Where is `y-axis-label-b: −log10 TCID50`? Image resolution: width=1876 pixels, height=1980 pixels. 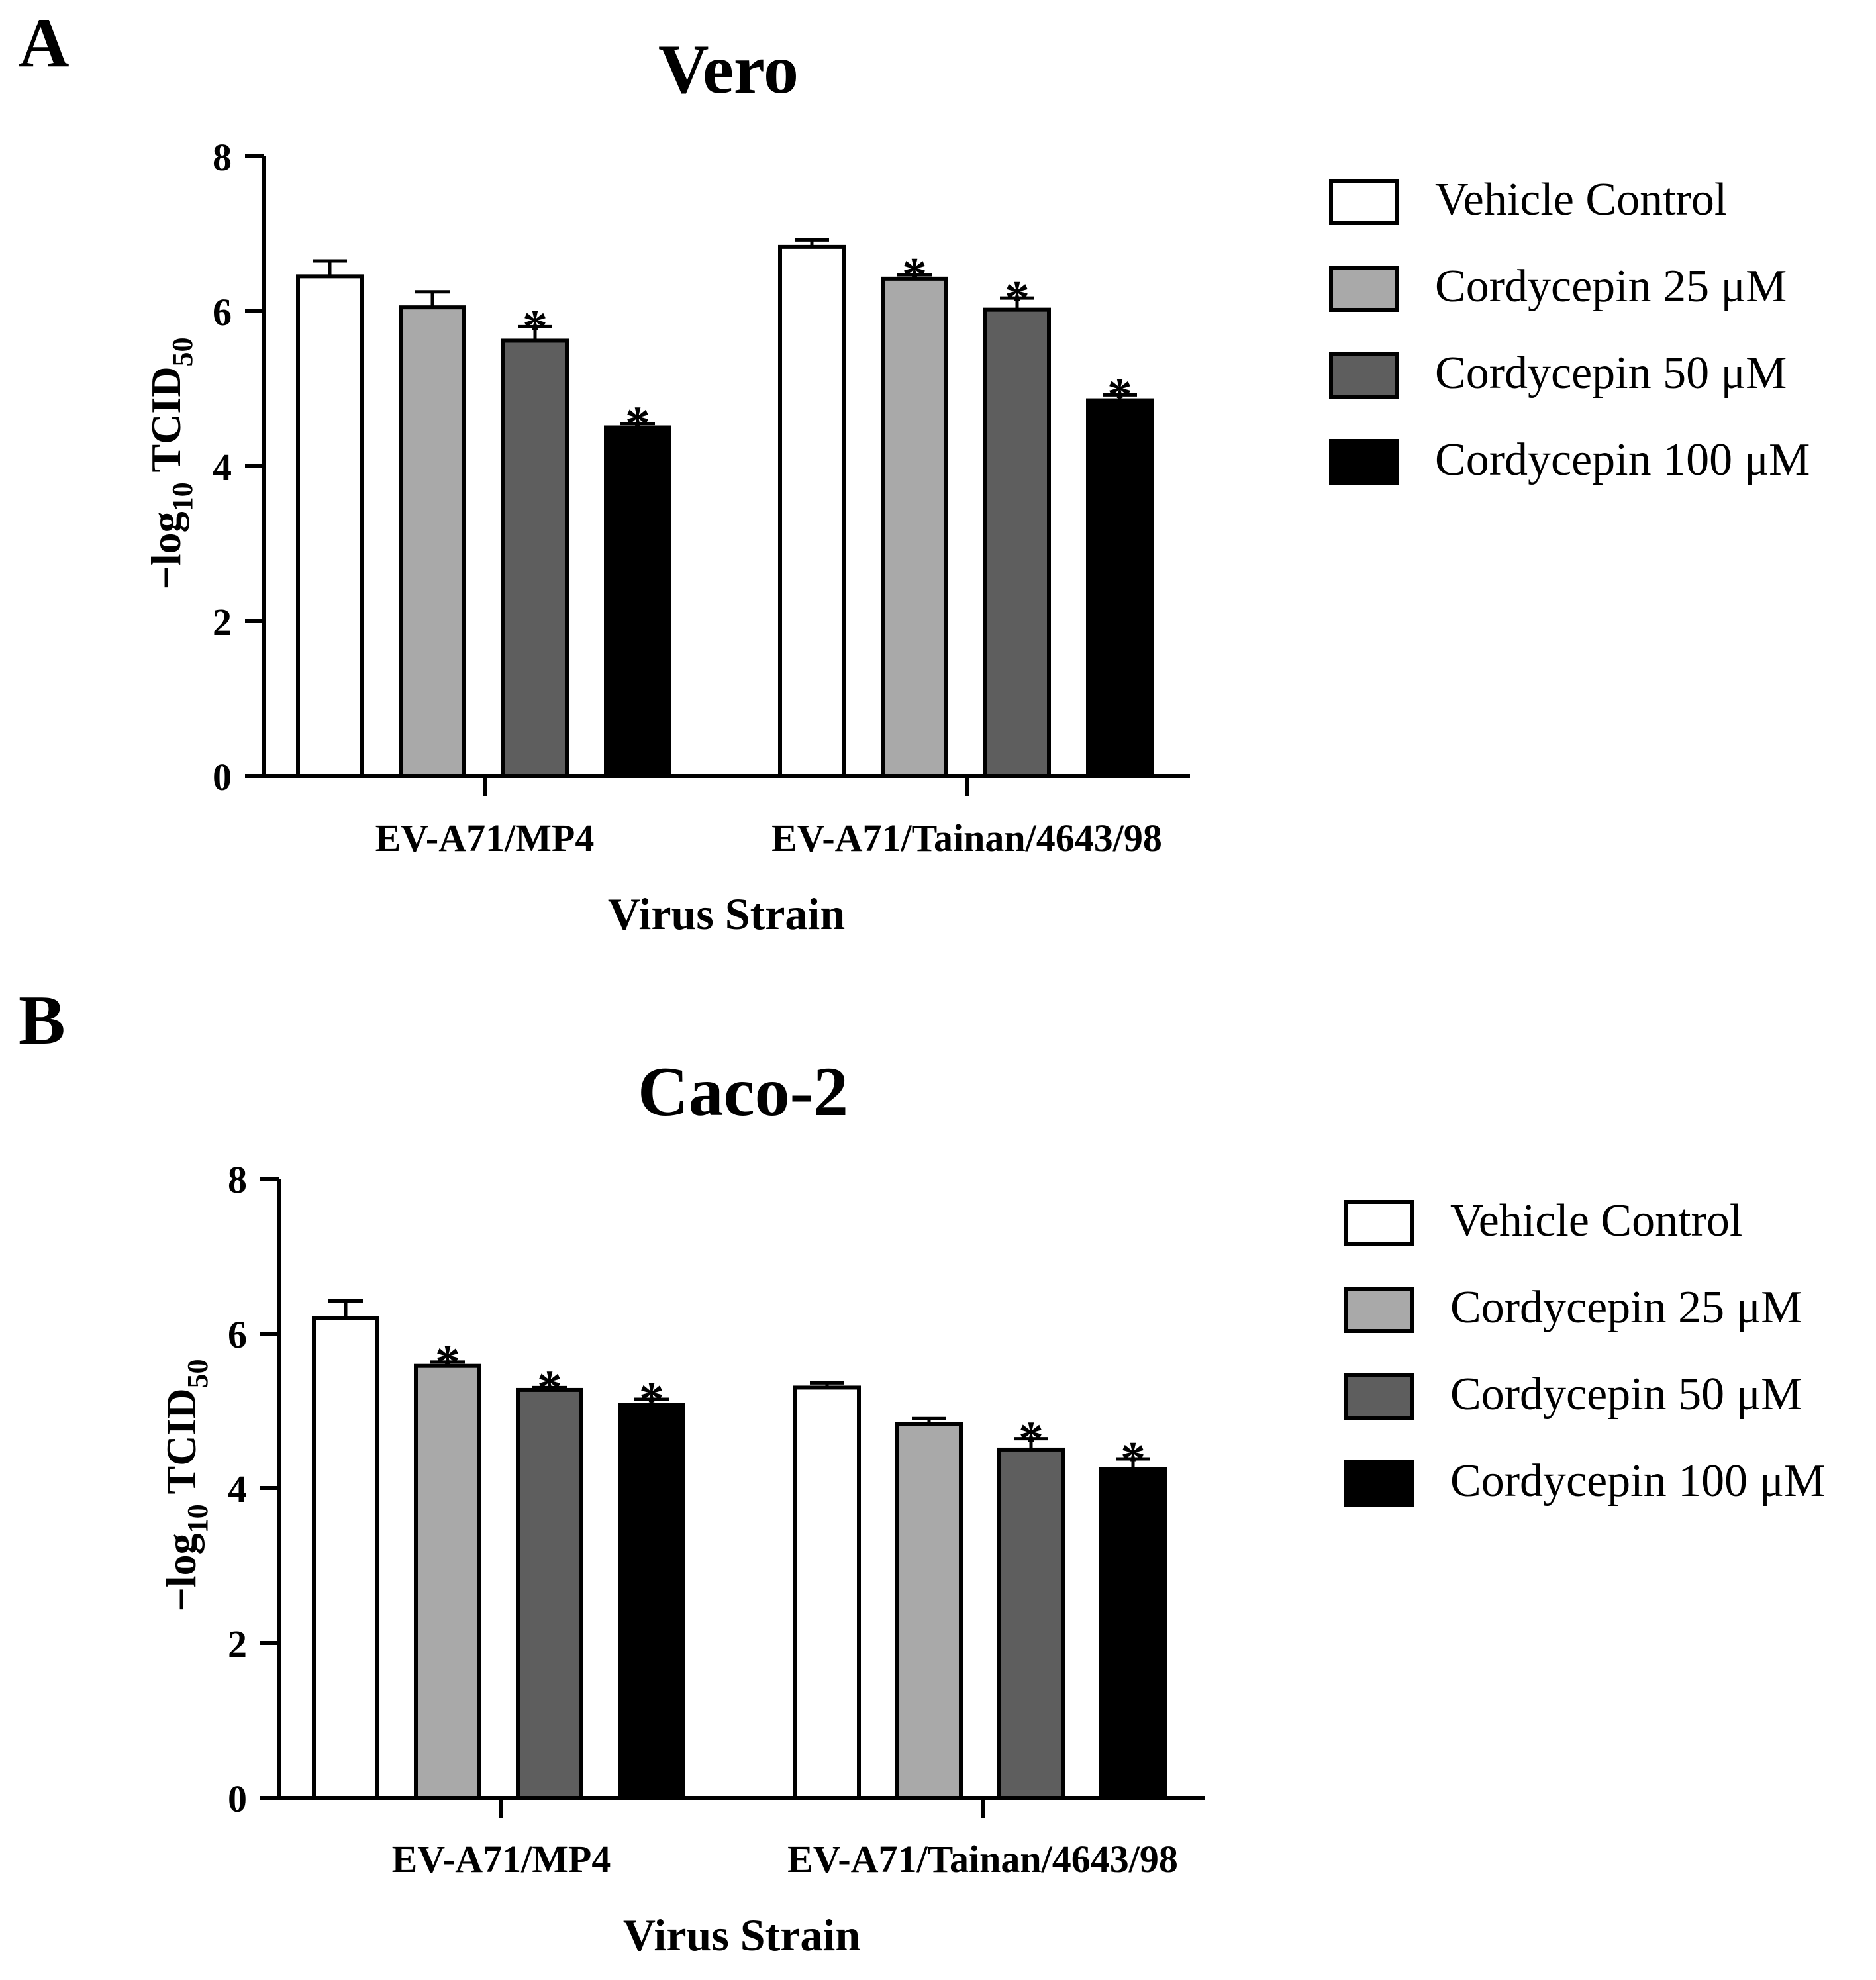
y-axis-label-b: −log10 TCID50 is located at coordinates (186, 1485).